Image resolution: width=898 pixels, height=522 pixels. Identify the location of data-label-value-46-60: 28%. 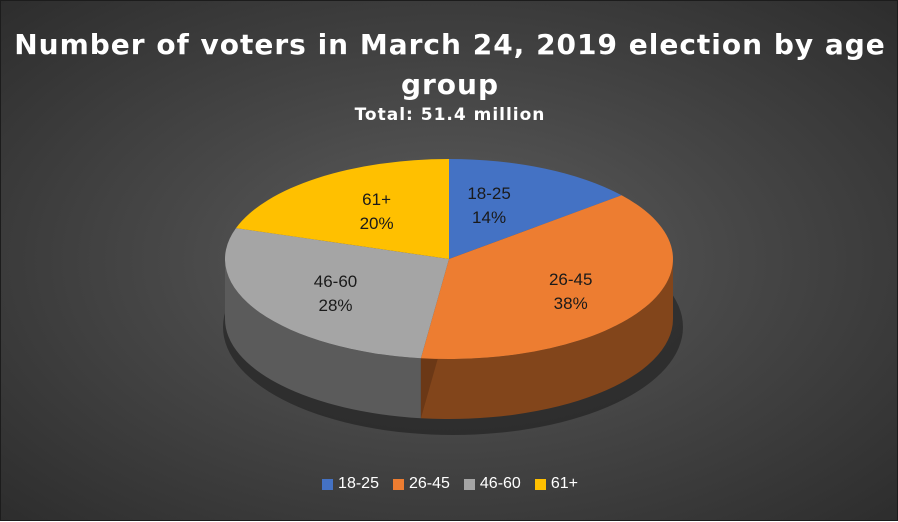
(336, 305).